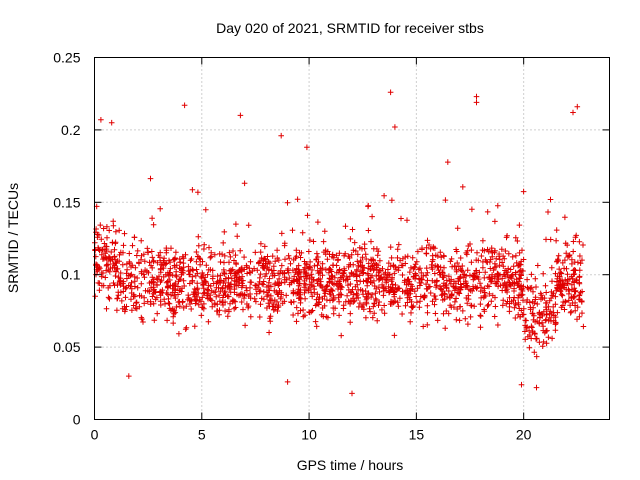 This screenshot has width=640, height=480. Describe the element at coordinates (524, 435) in the screenshot. I see `x-tick-label: 20` at that location.